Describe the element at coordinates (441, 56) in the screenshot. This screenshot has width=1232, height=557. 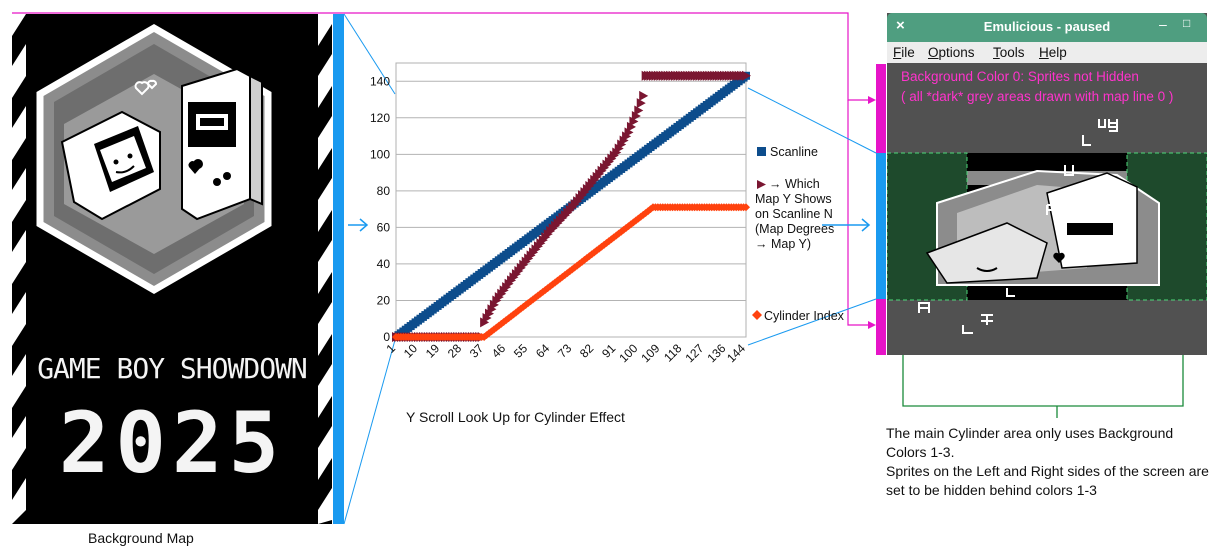
I see `magenta-connector` at that location.